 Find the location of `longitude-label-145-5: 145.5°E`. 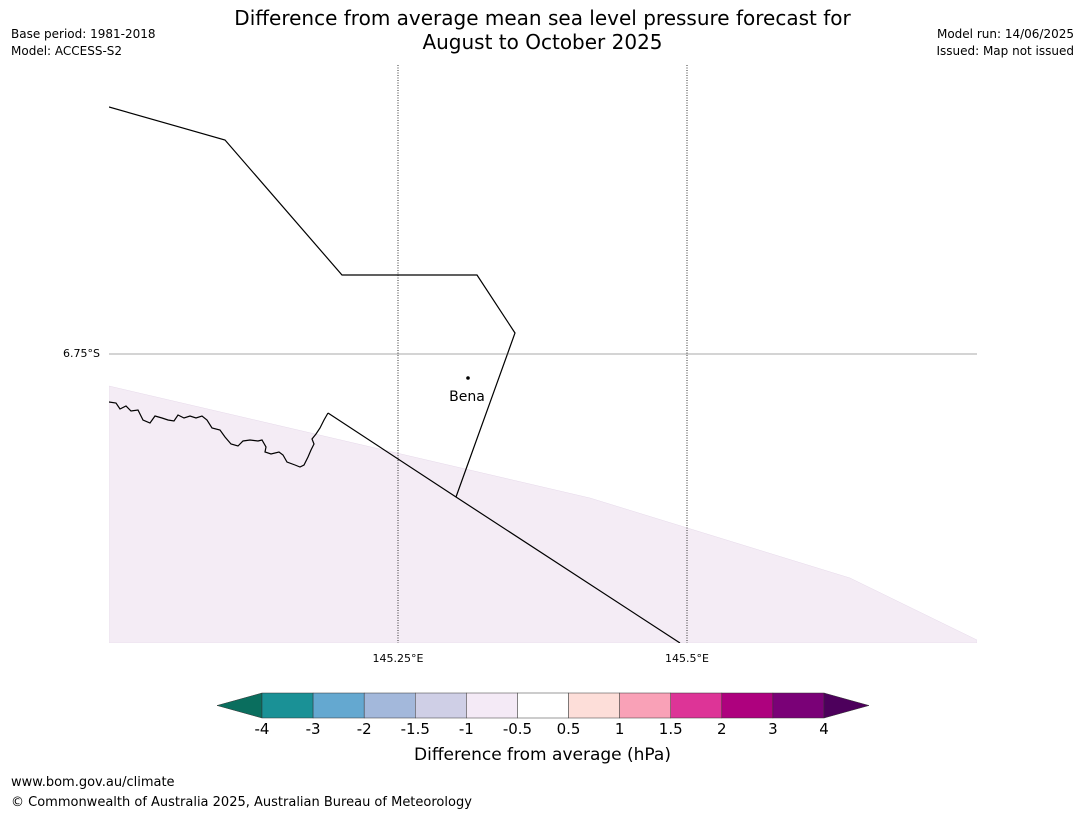

longitude-label-145-5: 145.5°E is located at coordinates (687, 658).